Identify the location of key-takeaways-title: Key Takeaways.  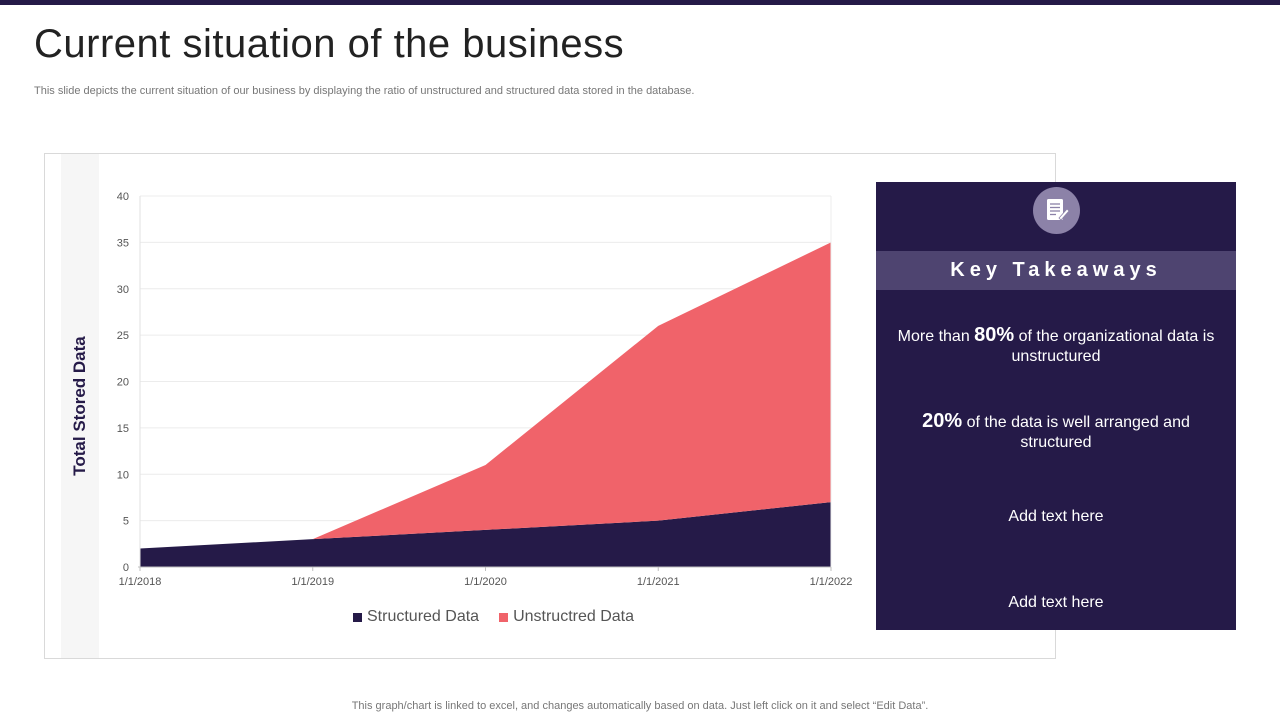
(1056, 270).